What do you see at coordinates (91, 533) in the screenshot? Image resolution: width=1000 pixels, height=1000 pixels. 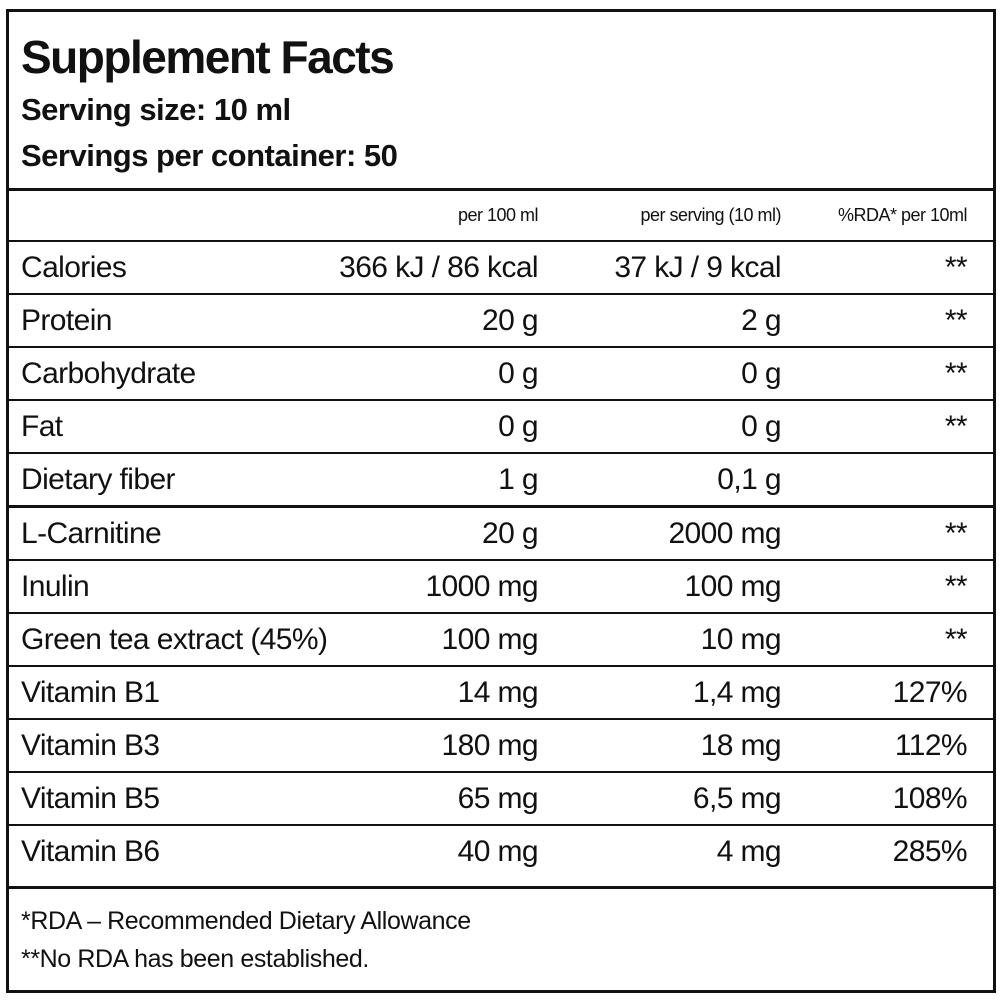 I see `nutrient-name: L-Carnitine` at bounding box center [91, 533].